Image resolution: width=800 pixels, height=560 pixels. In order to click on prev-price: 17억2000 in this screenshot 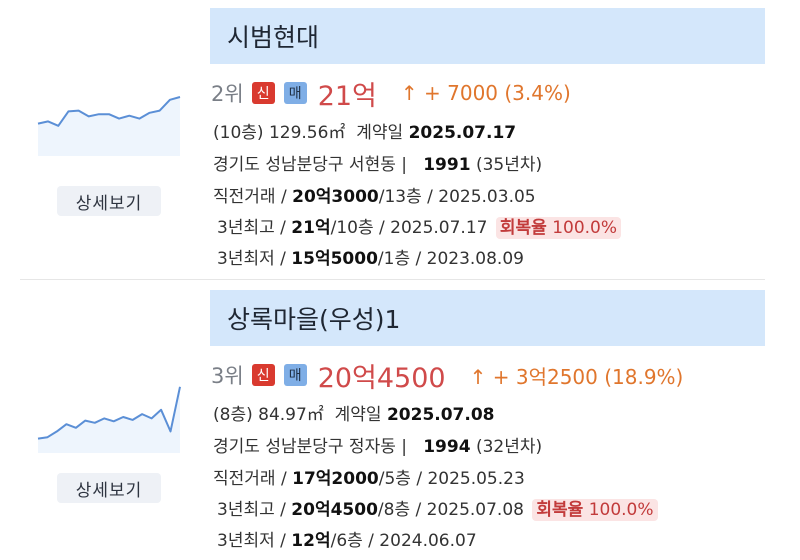, I will do `click(335, 479)`.